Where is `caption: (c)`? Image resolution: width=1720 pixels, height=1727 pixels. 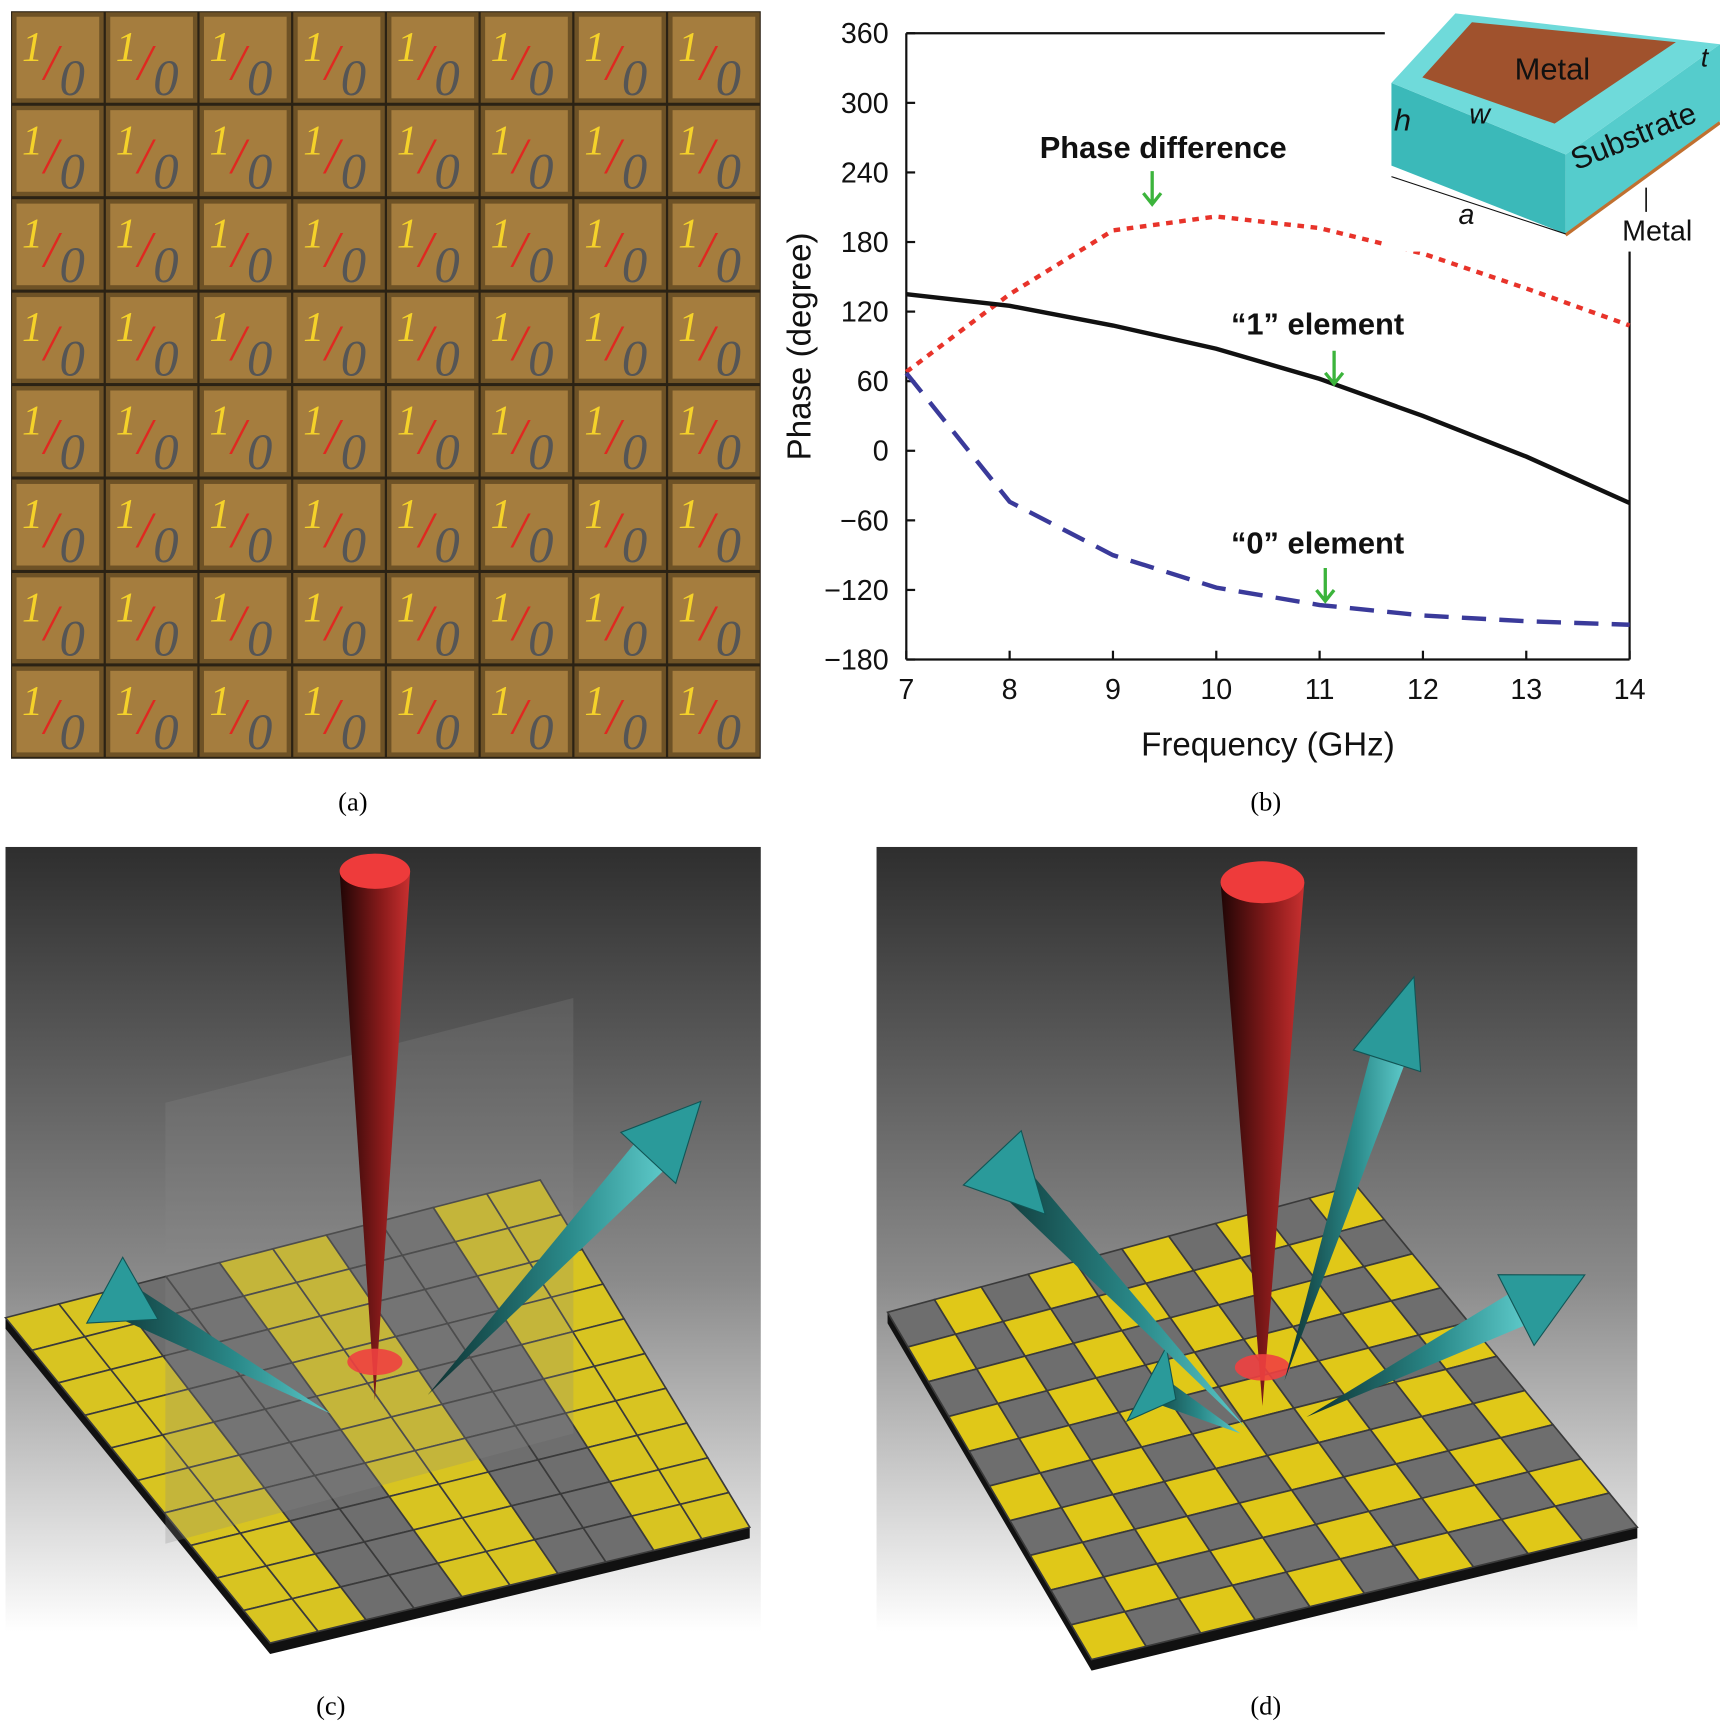 caption: (c) is located at coordinates (330, 1706).